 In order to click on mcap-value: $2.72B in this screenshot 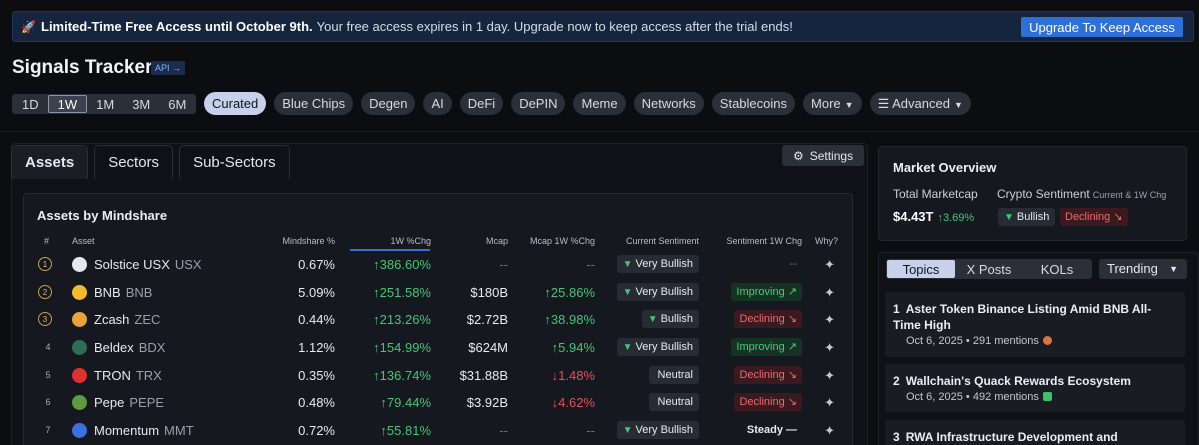, I will do `click(487, 319)`.